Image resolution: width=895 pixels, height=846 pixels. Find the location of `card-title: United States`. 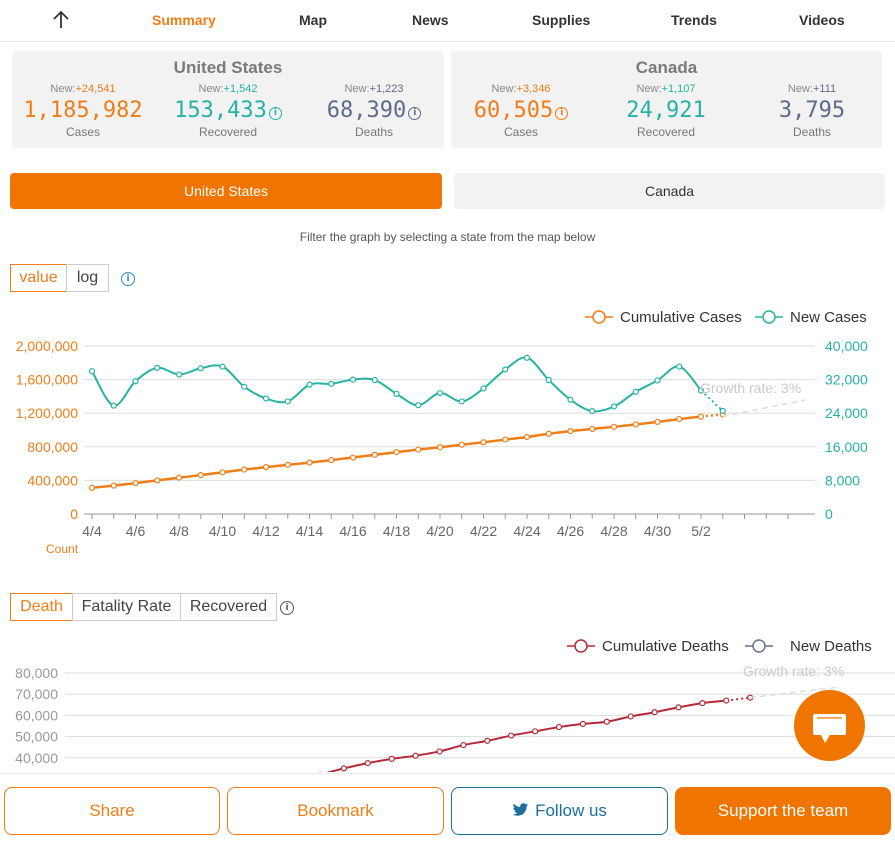

card-title: United States is located at coordinates (228, 67).